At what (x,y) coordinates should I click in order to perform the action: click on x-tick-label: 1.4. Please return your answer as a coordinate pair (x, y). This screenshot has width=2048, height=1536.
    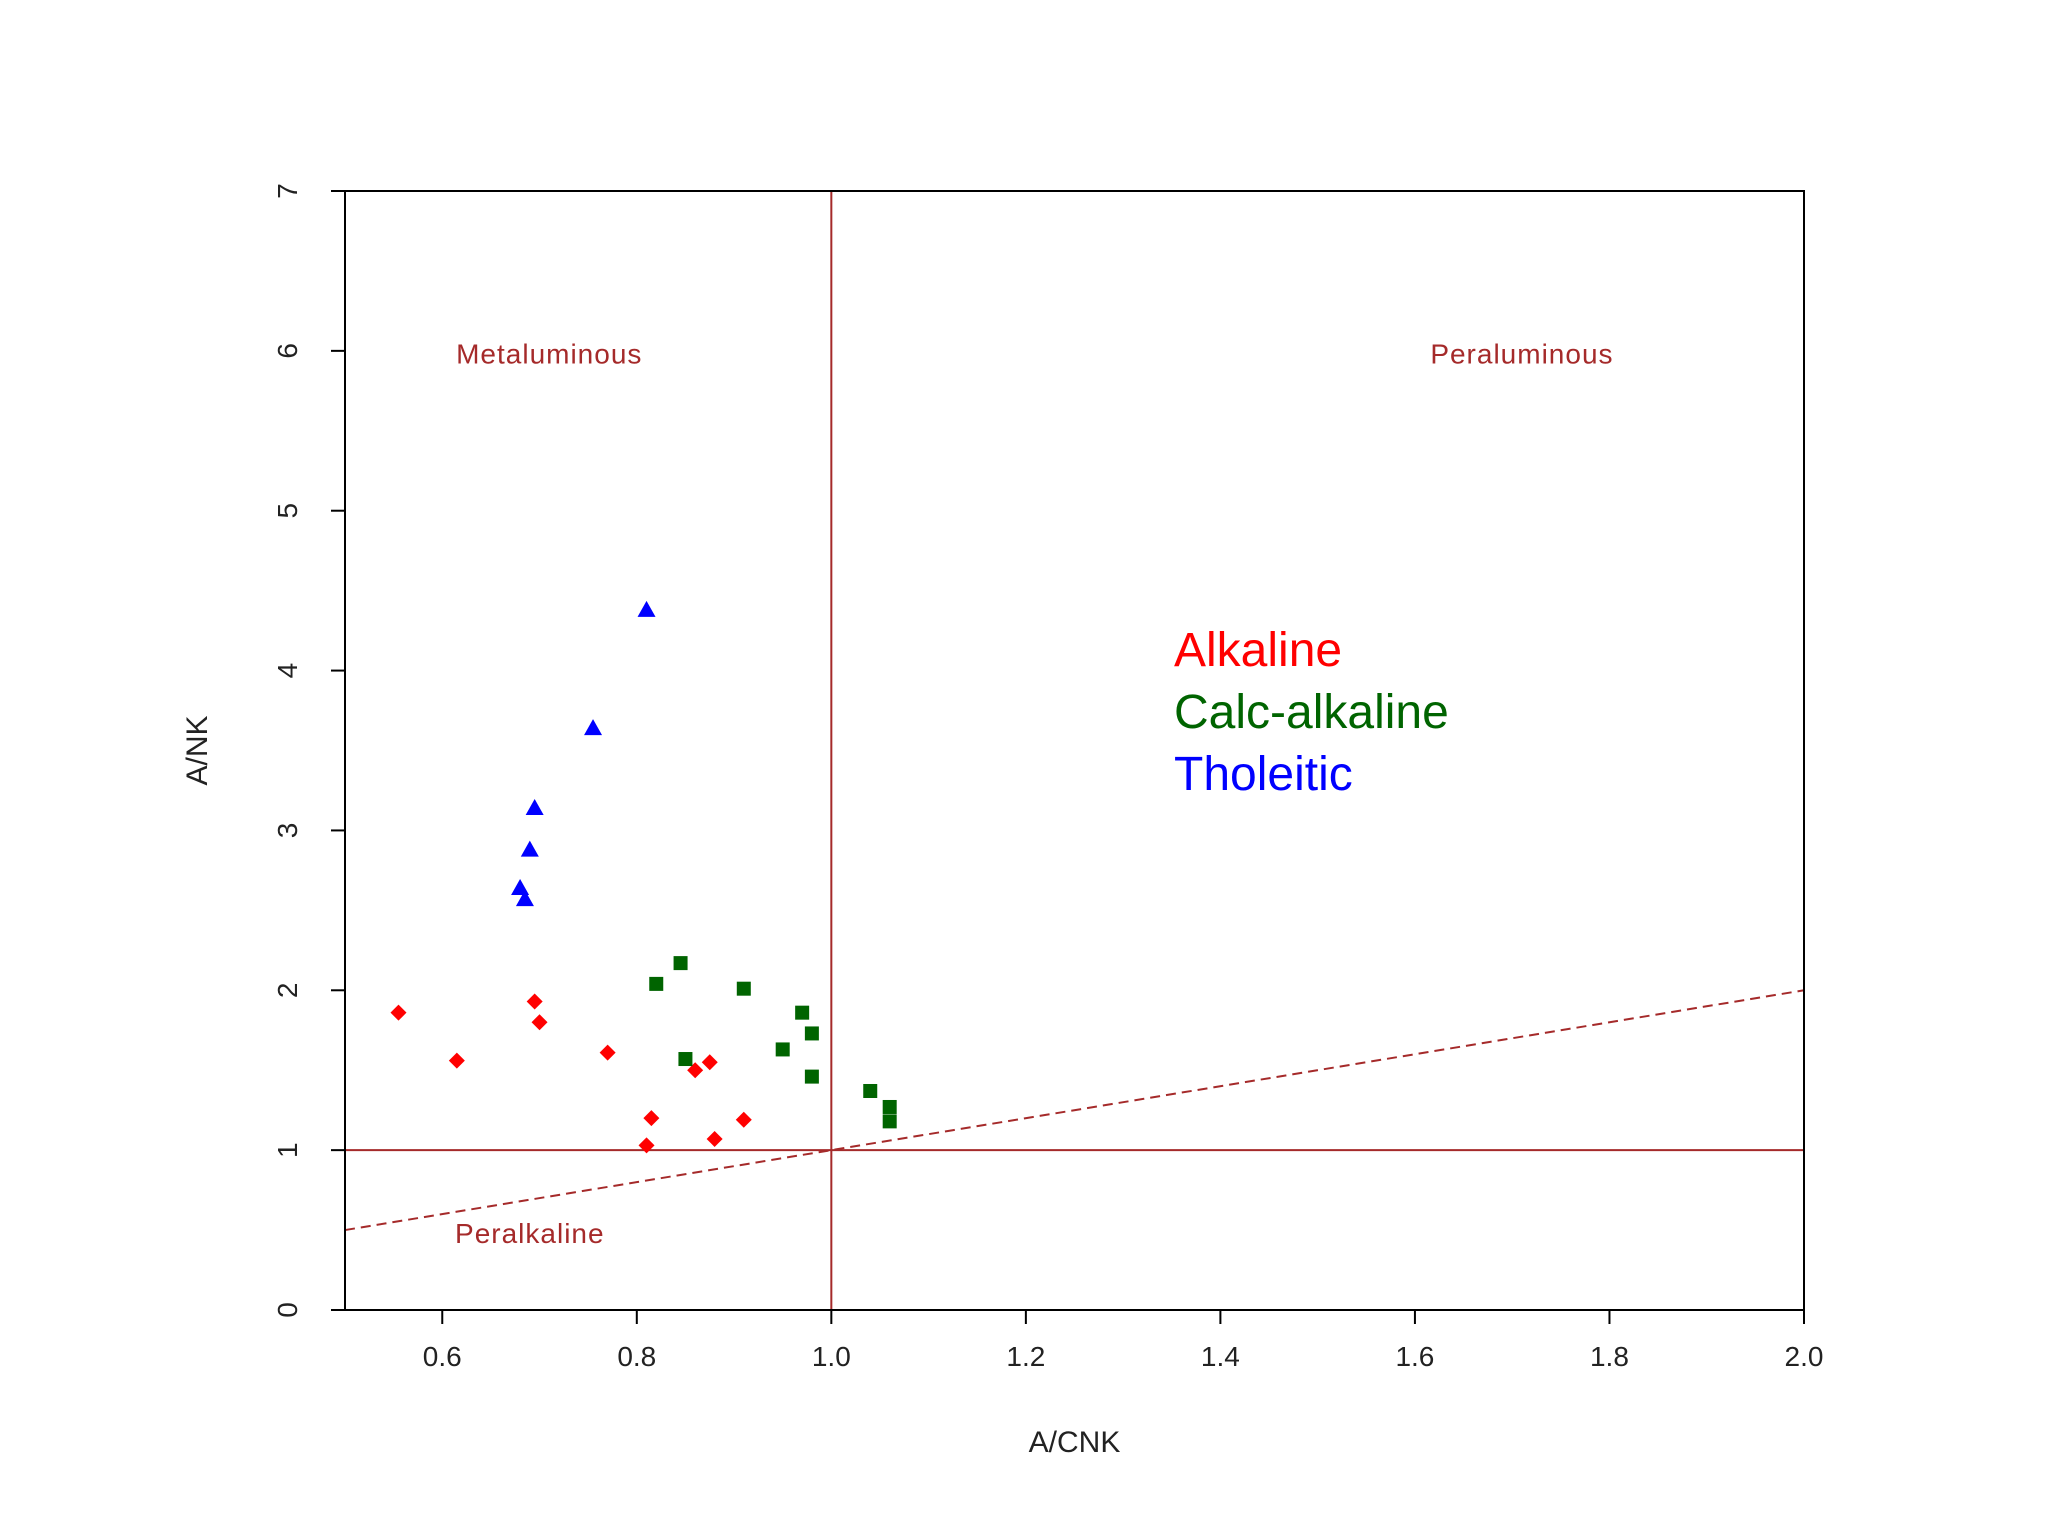
    Looking at the image, I should click on (1220, 1356).